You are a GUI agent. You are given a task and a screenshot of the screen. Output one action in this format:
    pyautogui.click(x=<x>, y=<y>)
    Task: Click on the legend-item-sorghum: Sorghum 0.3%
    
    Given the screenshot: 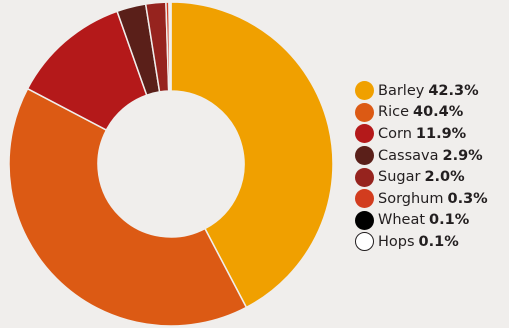 What is the action you would take?
    pyautogui.click(x=421, y=199)
    